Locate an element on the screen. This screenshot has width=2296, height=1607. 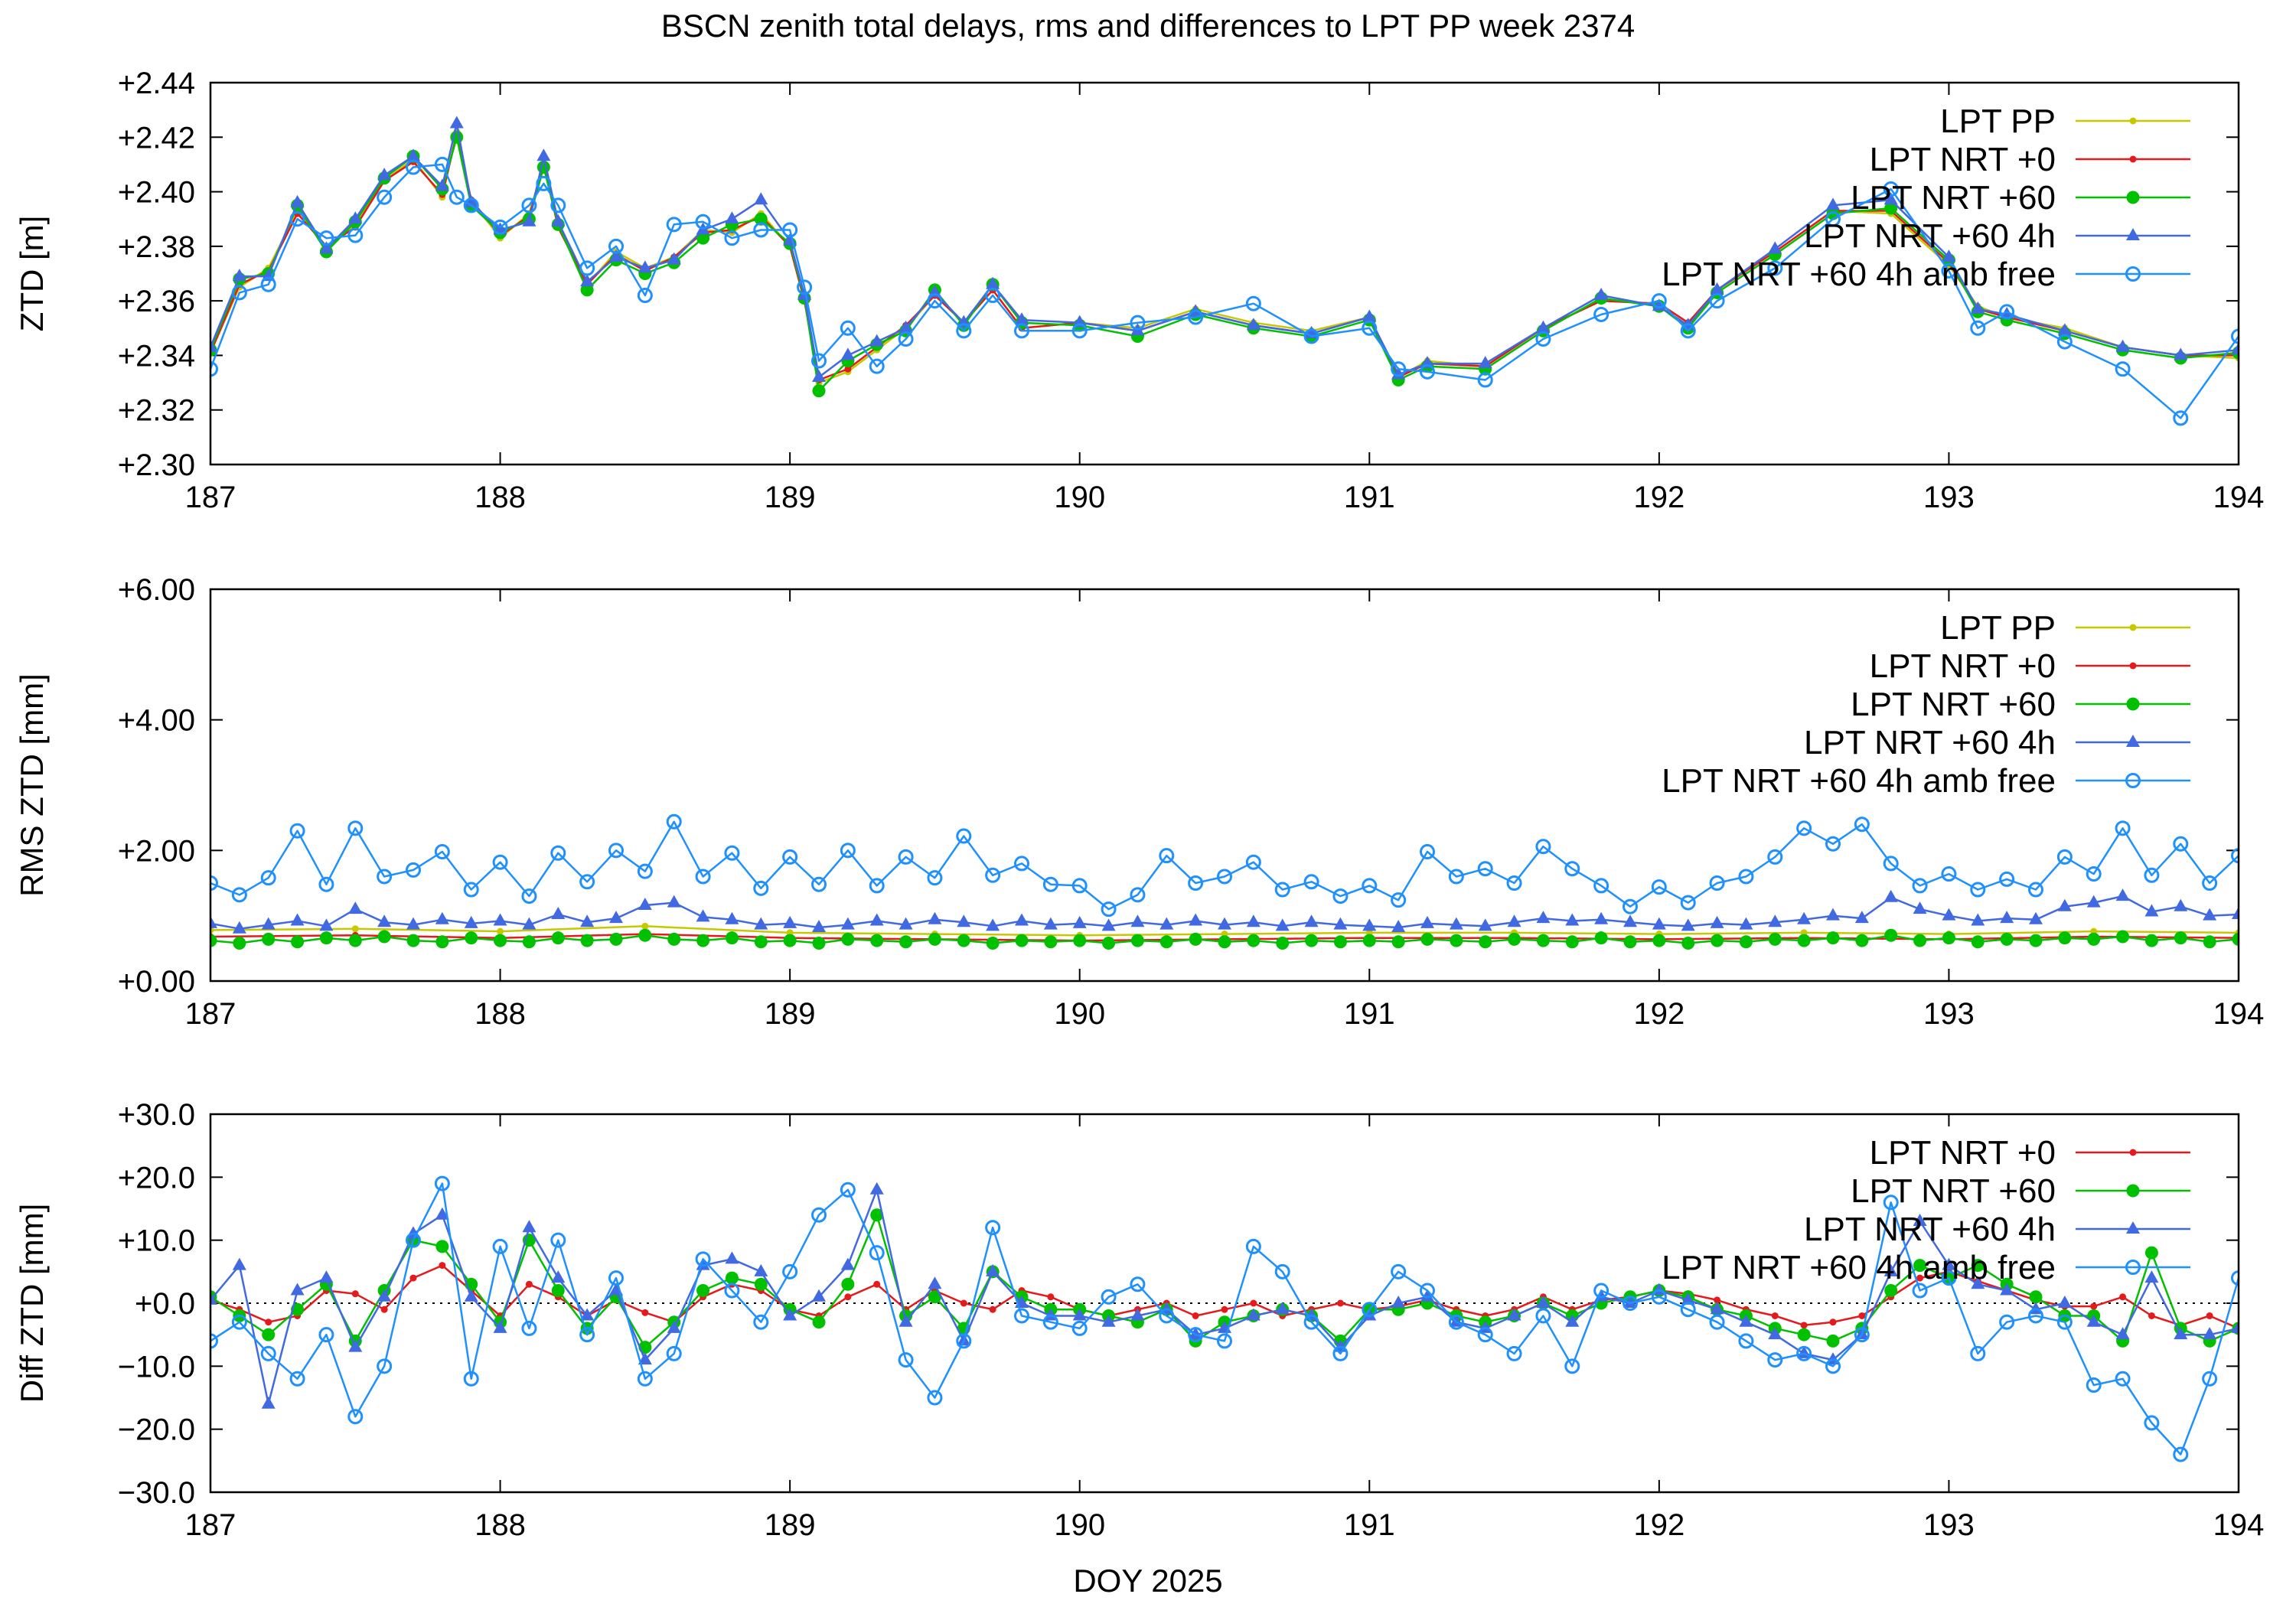
x-tick-label: 187 is located at coordinates (210, 1014).